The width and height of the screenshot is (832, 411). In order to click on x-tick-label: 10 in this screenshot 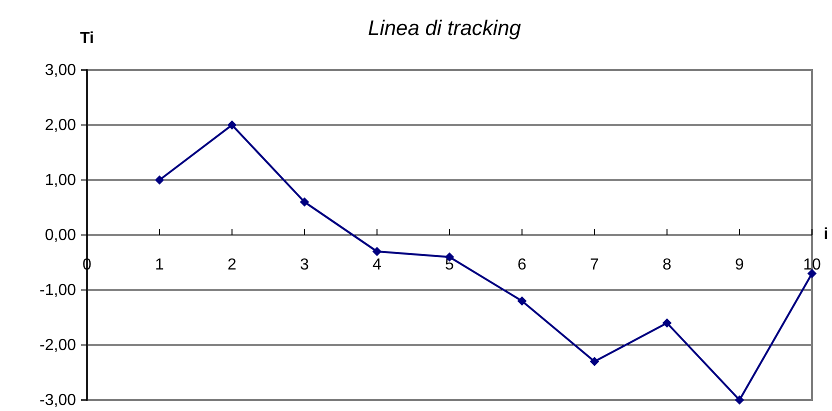, I will do `click(812, 265)`.